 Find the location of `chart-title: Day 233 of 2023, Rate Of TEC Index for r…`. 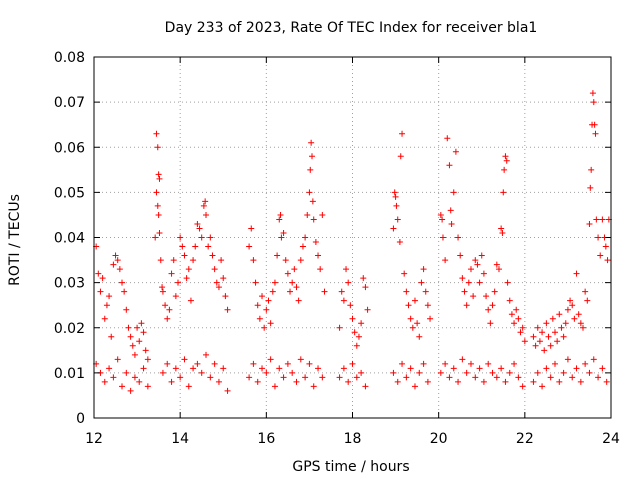

chart-title: Day 233 of 2023, Rate Of TEC Index for r… is located at coordinates (351, 28).